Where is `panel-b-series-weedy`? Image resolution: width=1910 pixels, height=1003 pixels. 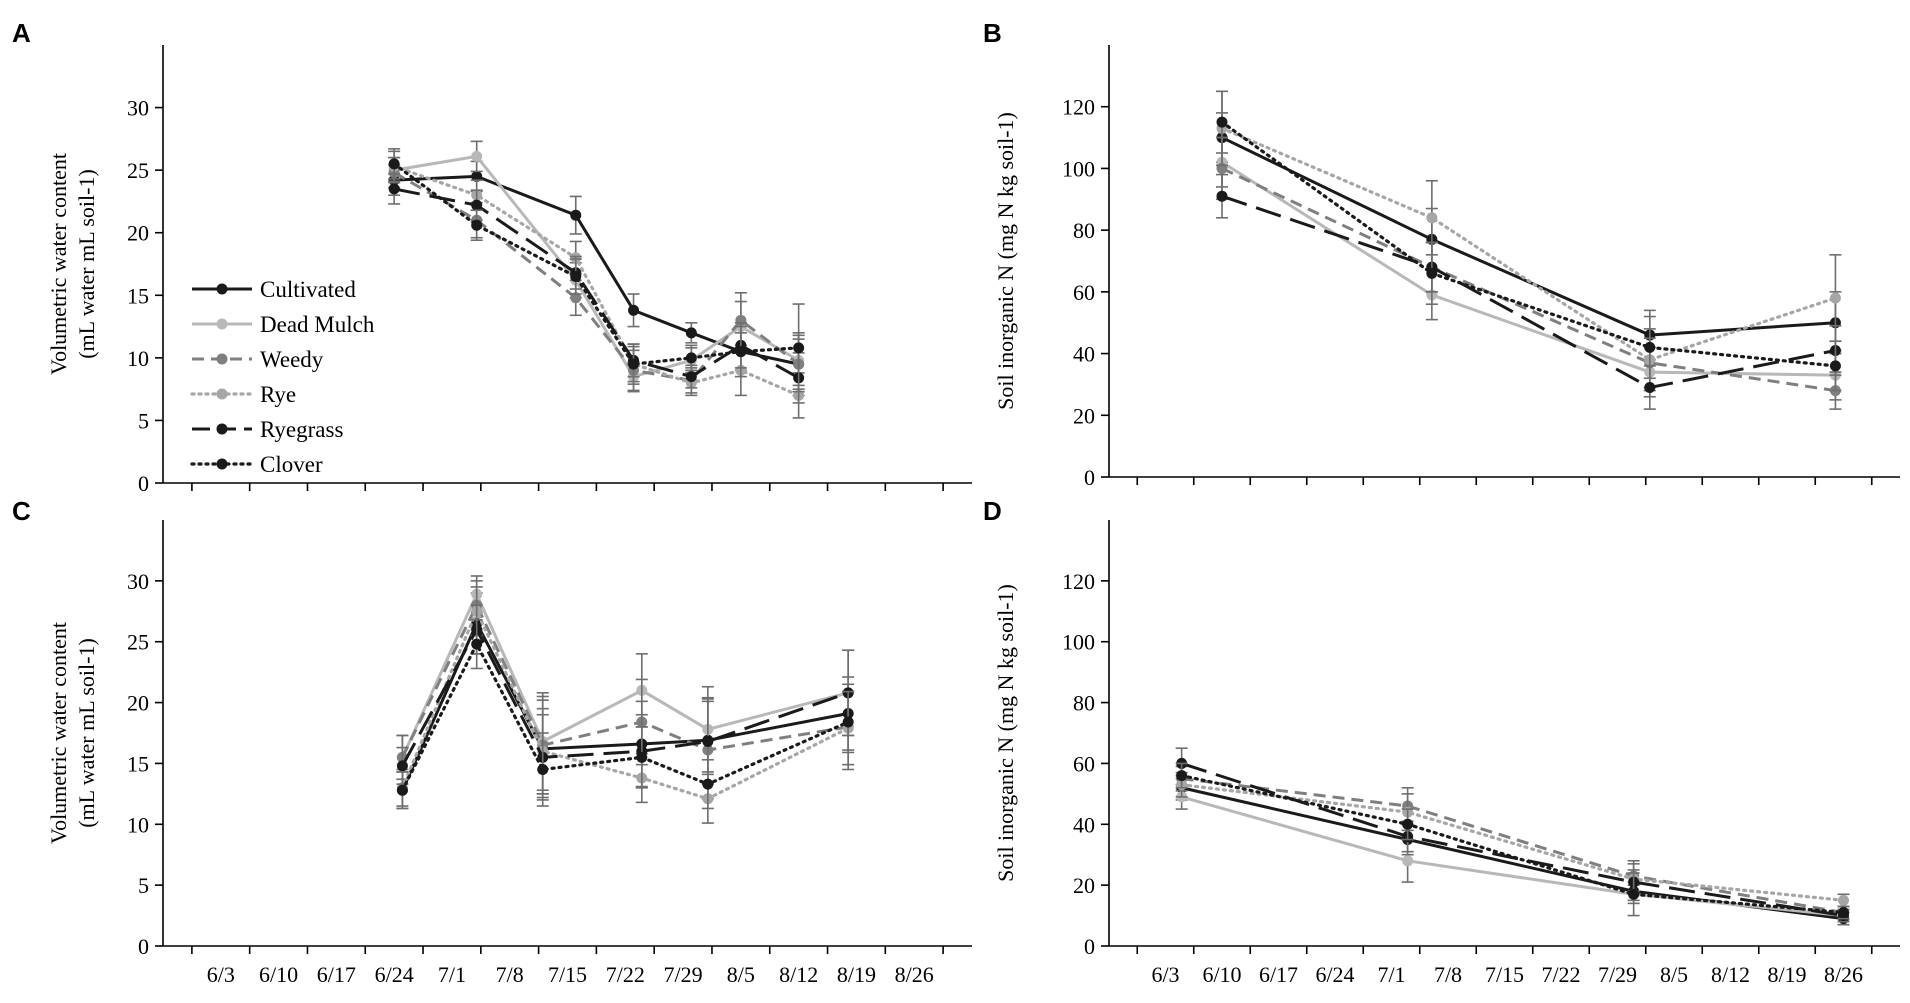
panel-b-series-weedy is located at coordinates (1529, 273).